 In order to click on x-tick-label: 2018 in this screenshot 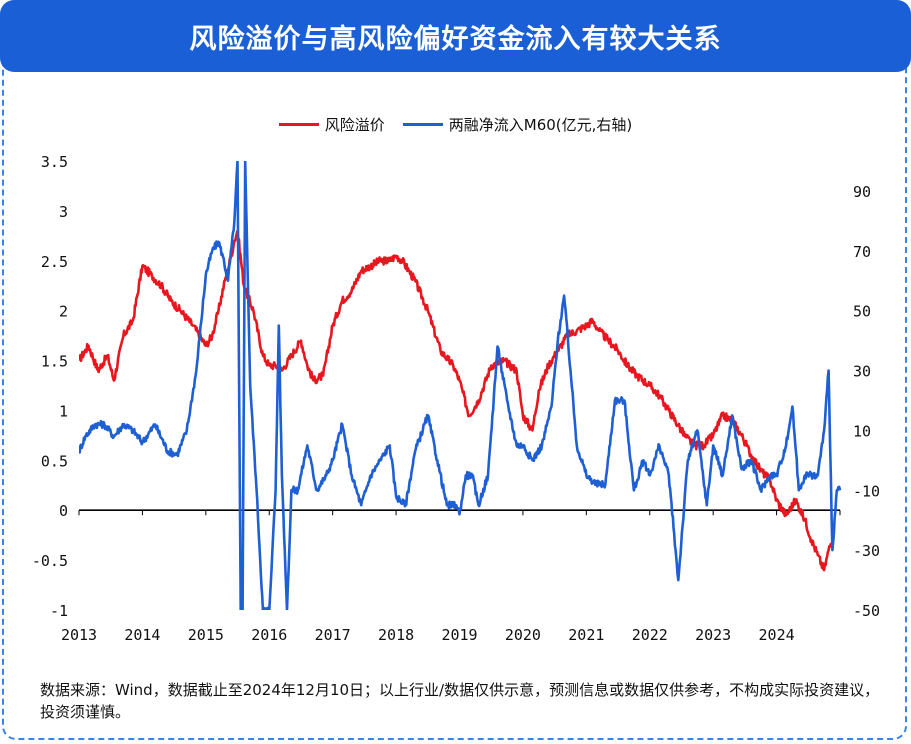, I will do `click(396, 635)`.